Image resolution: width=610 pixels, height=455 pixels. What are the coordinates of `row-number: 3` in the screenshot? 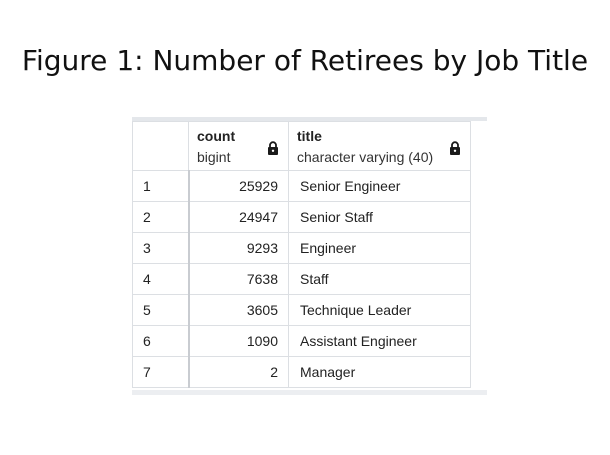 It's located at (161, 248).